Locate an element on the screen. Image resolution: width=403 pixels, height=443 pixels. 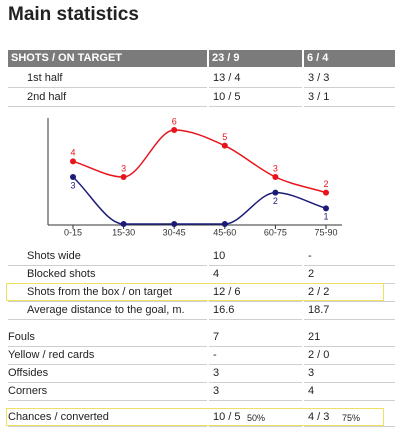
row-label: Offsides is located at coordinates (28, 373).